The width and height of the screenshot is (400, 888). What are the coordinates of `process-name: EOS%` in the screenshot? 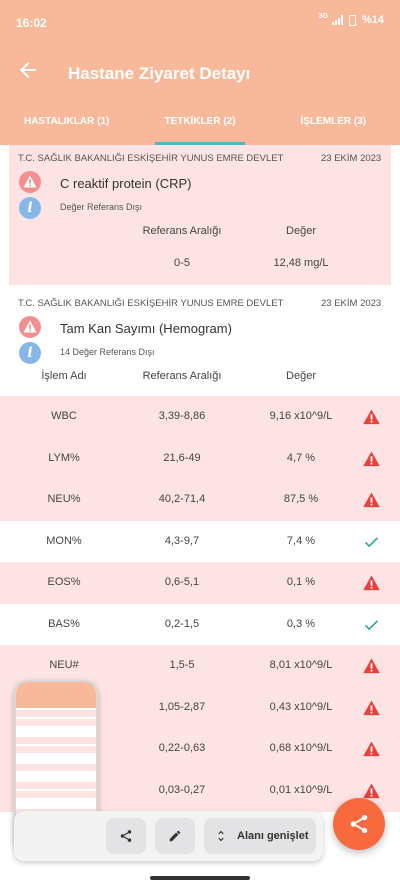 It's located at (64, 582).